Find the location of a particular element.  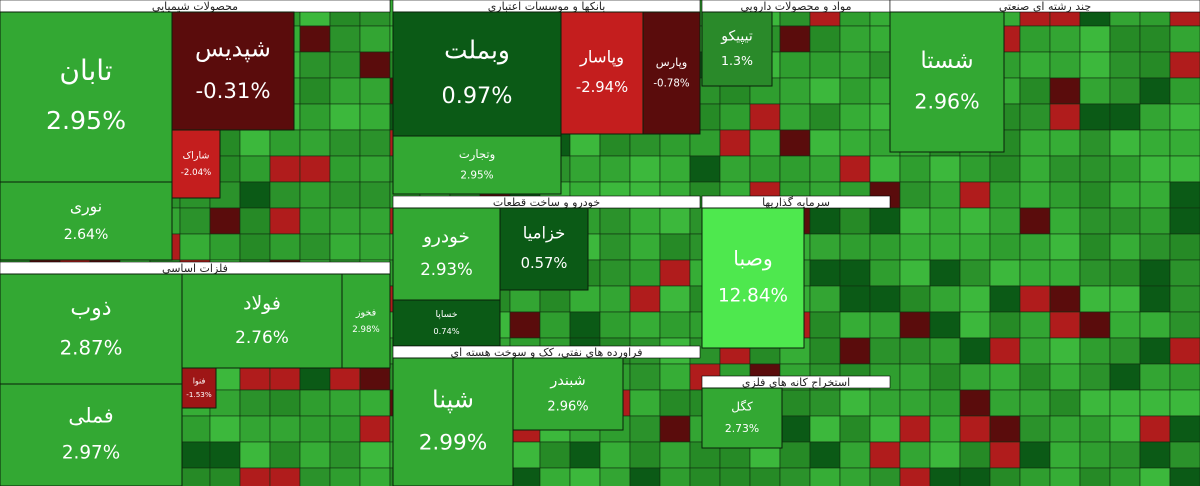

tile-value: 2.96% is located at coordinates (946, 102).